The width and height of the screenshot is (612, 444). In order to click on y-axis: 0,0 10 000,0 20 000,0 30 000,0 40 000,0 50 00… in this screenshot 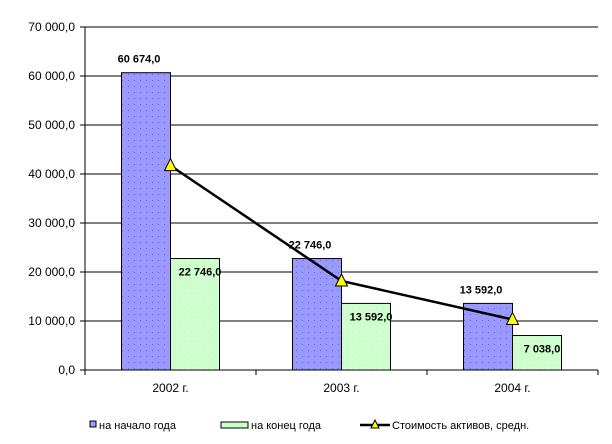, I will do `click(57, 198)`.